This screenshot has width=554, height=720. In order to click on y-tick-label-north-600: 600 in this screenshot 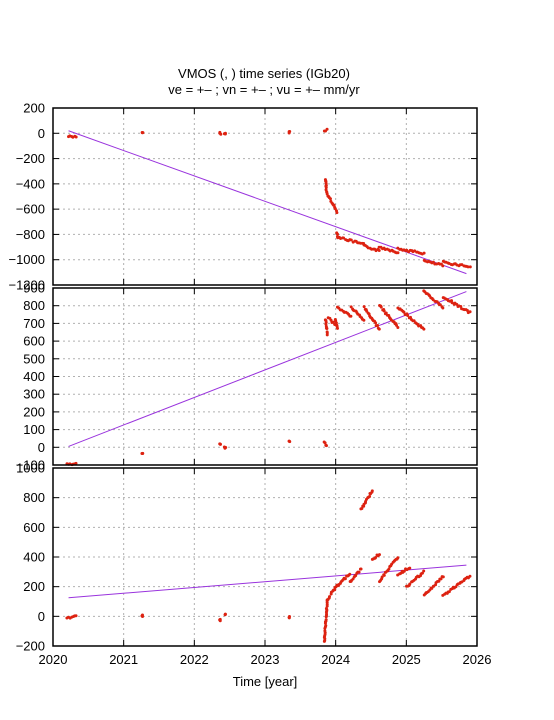, I will do `click(34, 341)`.